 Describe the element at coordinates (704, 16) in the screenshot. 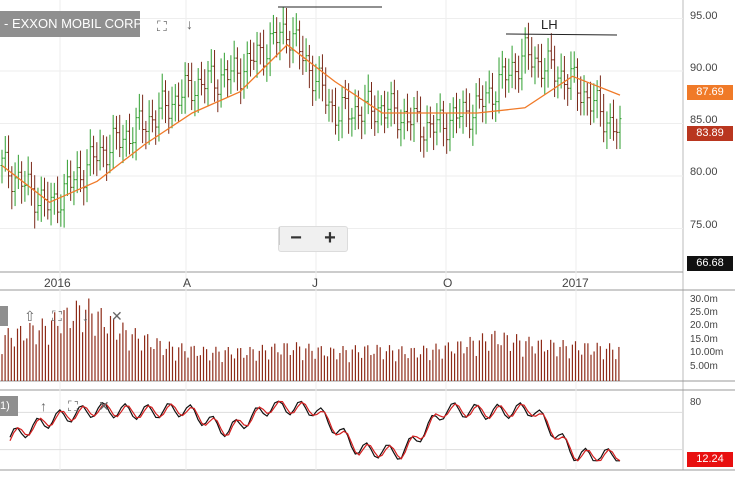

I see `price-axis-label: 95.00` at that location.